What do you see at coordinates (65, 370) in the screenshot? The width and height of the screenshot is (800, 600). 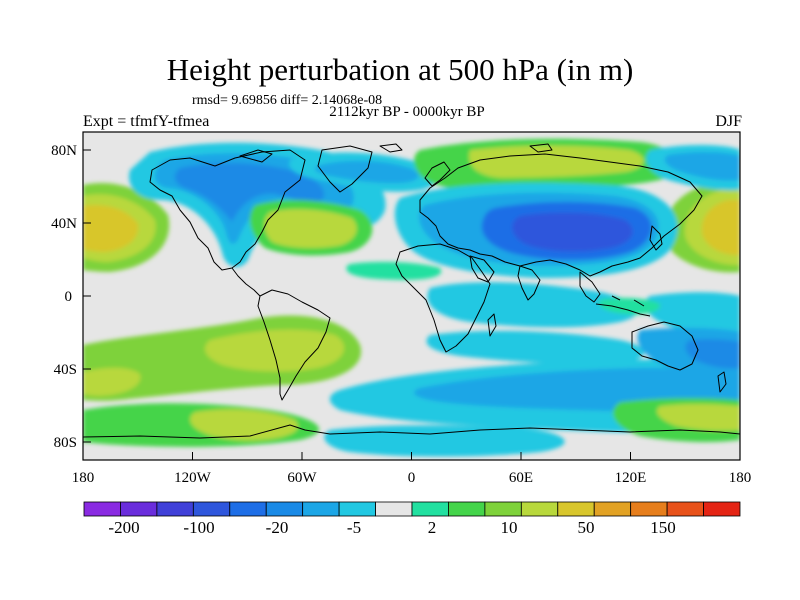 I see `lat-label-40s: 40S` at bounding box center [65, 370].